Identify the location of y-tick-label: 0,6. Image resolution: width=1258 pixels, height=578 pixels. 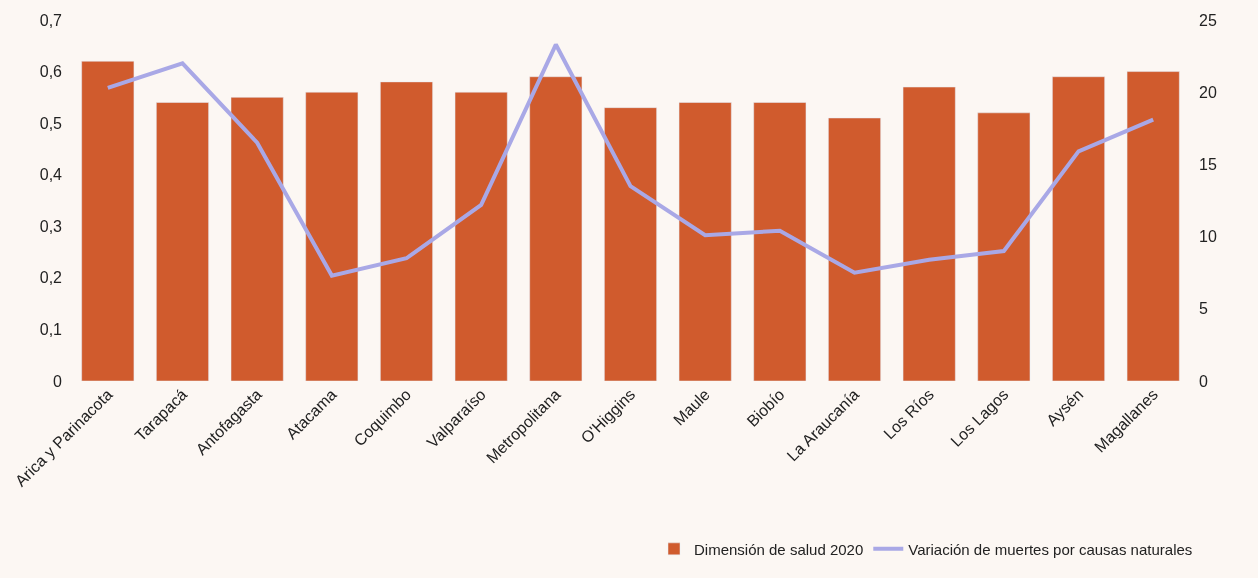
(51, 72).